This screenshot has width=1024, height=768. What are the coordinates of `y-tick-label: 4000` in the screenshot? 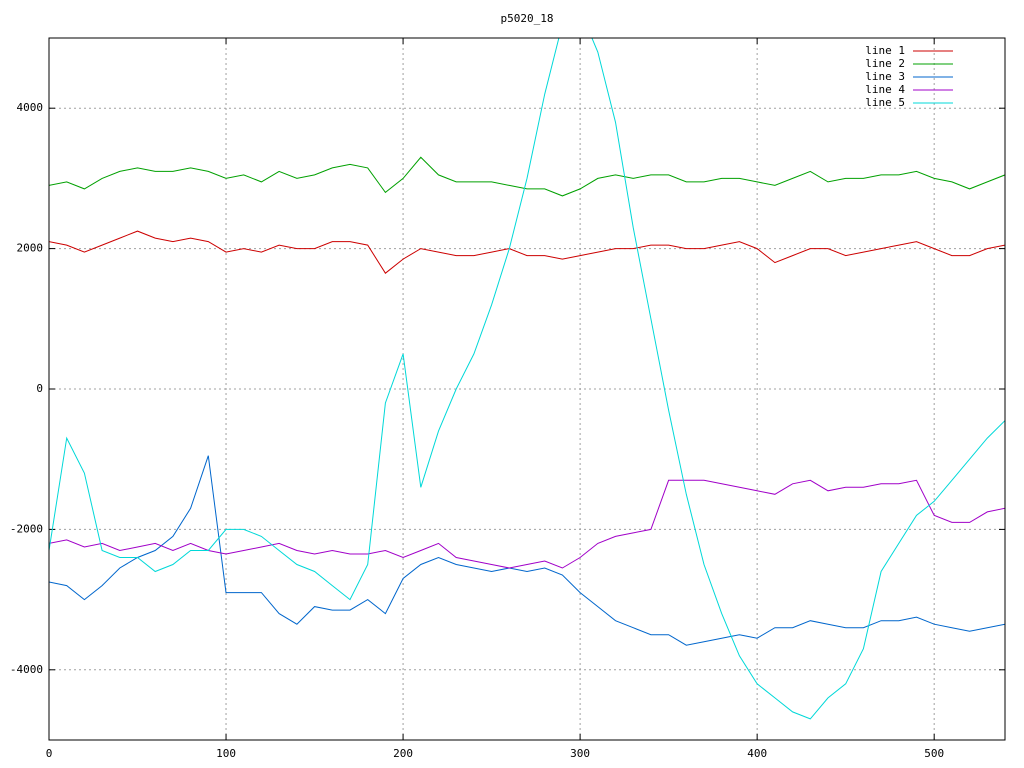 It's located at (30, 107).